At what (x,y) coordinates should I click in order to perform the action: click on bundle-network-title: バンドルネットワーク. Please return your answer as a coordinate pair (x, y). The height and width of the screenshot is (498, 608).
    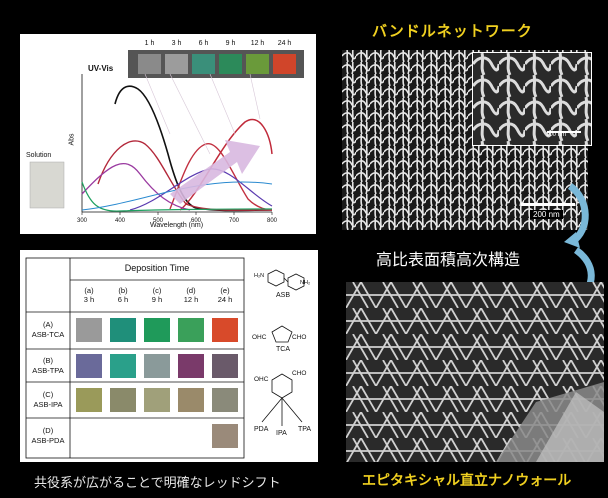
    Looking at the image, I should click on (452, 31).